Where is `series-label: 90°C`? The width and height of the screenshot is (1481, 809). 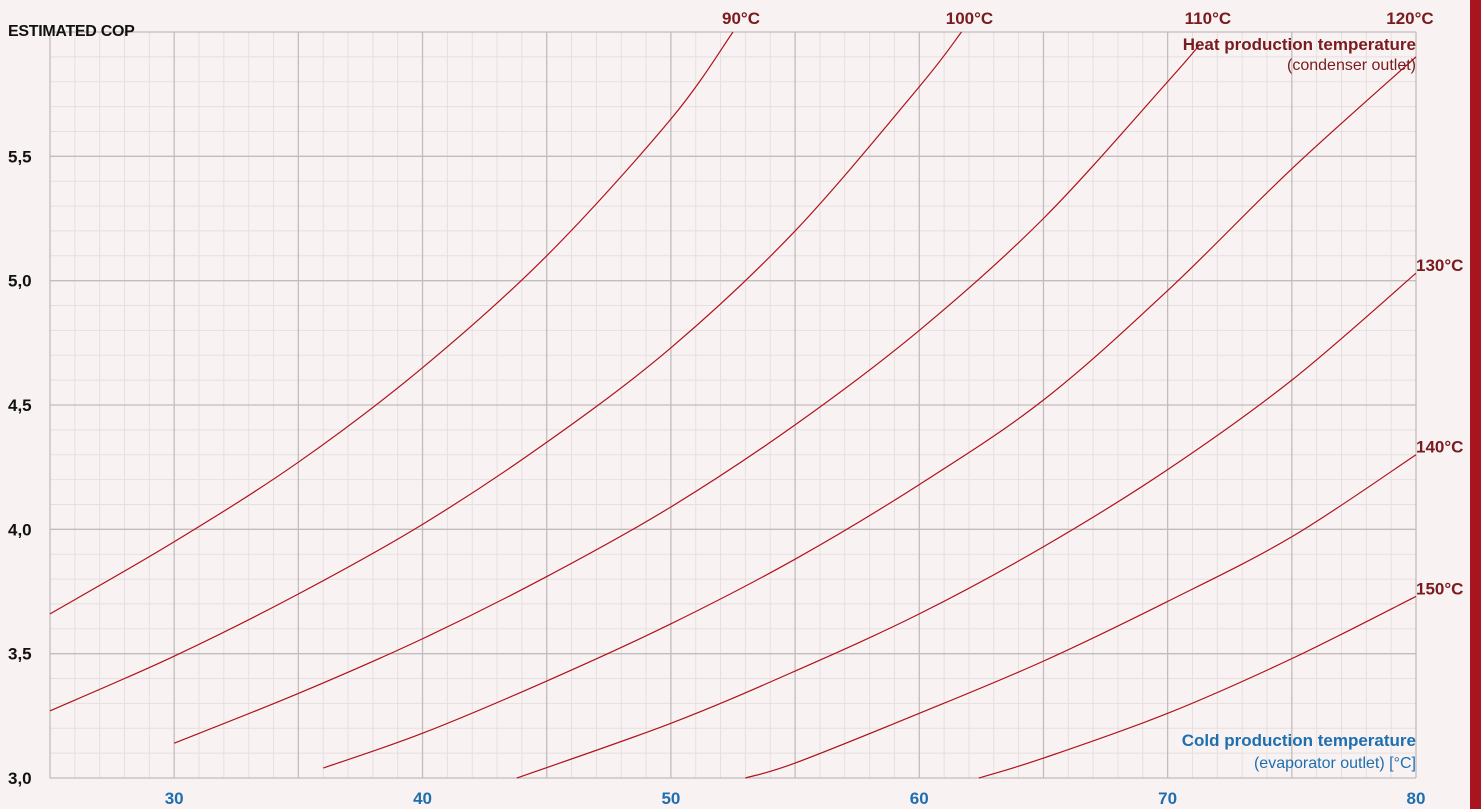 series-label: 90°C is located at coordinates (741, 18).